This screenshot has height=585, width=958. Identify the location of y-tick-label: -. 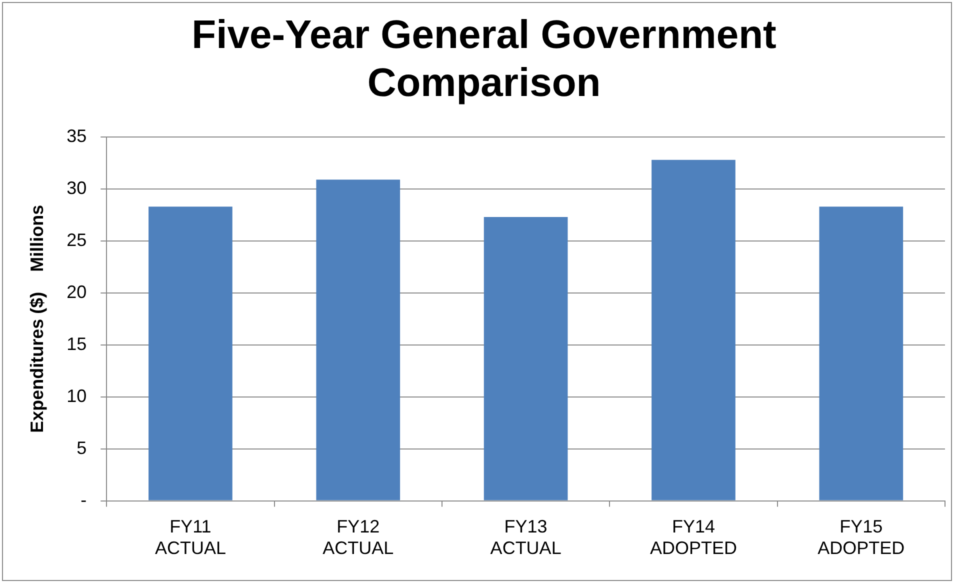
(83, 500).